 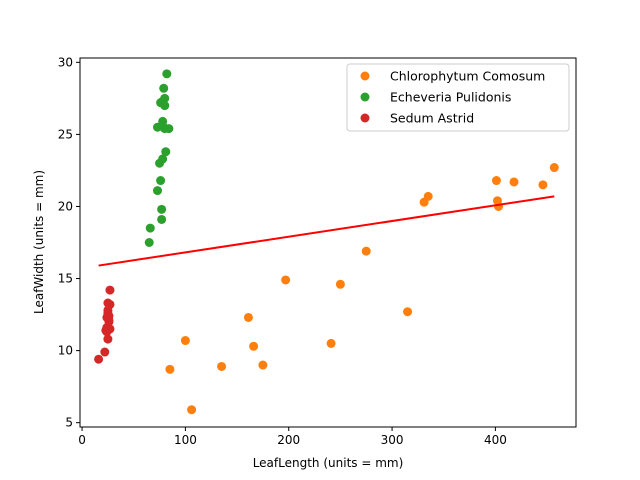 What do you see at coordinates (288, 440) in the screenshot?
I see `x-tick-label: 200` at bounding box center [288, 440].